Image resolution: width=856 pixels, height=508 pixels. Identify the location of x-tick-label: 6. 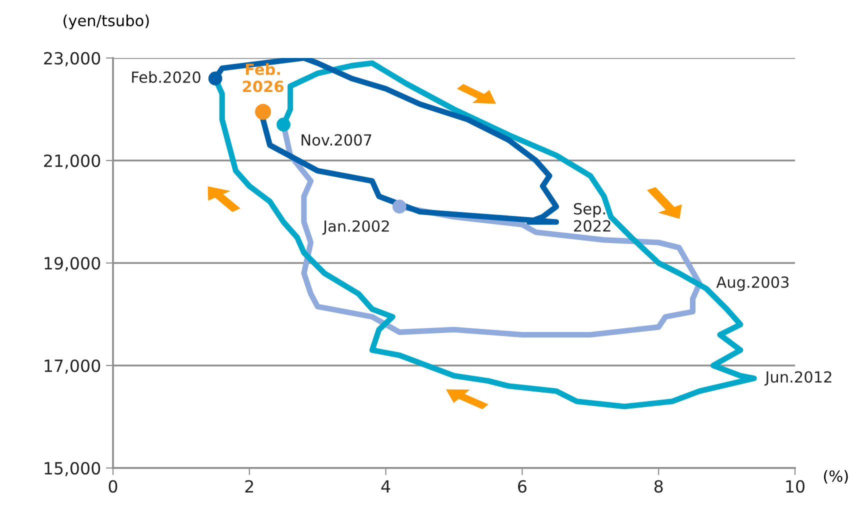
(522, 486).